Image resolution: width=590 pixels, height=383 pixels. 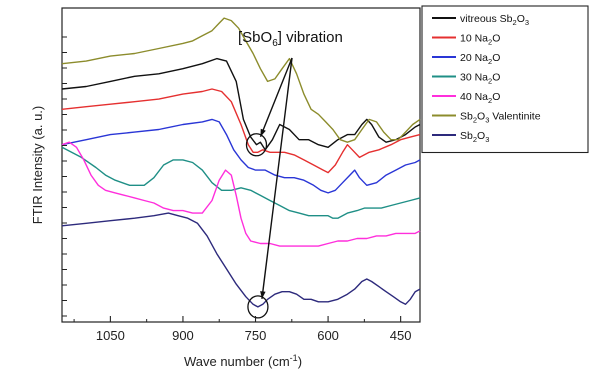 I want to click on legend-label-7: Sb2O3, so click(x=474, y=137).